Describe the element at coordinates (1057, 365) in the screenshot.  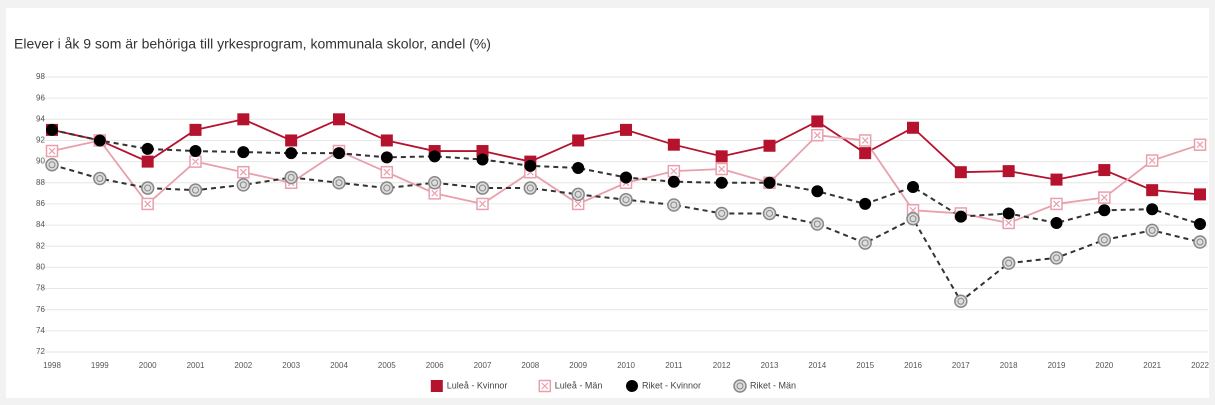
I see `x-tick-label: 2019` at that location.